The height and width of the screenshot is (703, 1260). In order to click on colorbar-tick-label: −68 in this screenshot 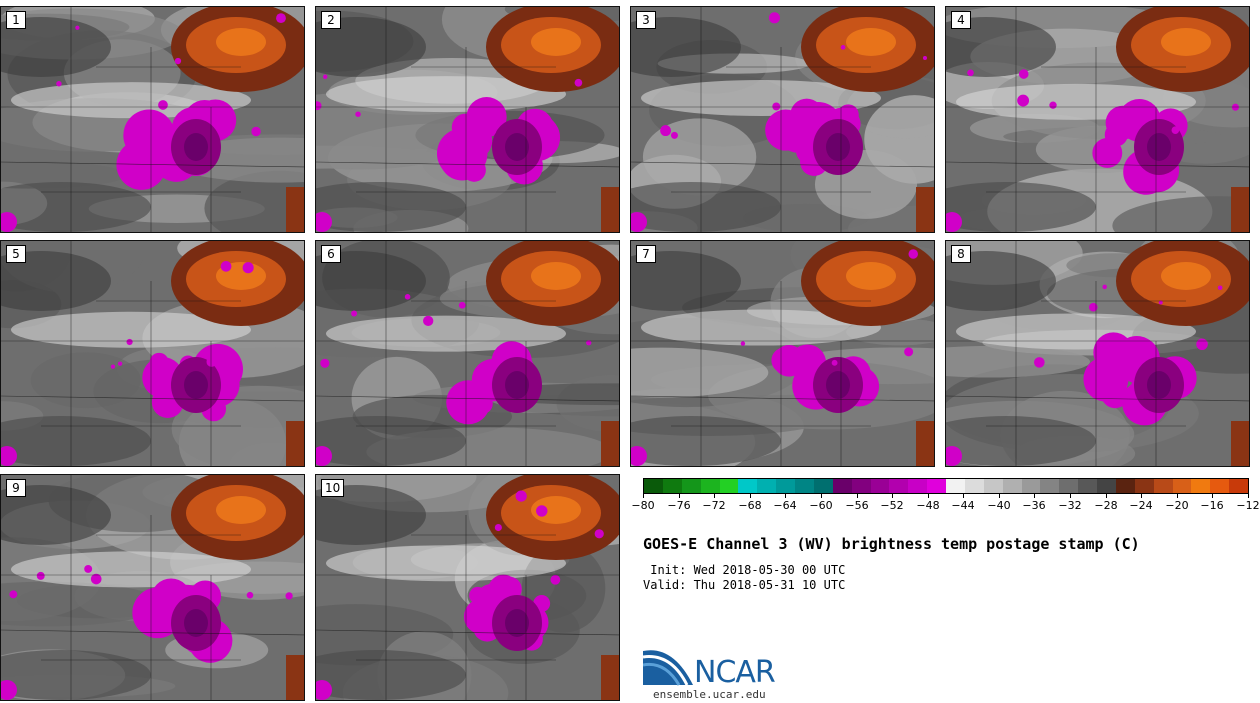, I will do `click(750, 505)`.